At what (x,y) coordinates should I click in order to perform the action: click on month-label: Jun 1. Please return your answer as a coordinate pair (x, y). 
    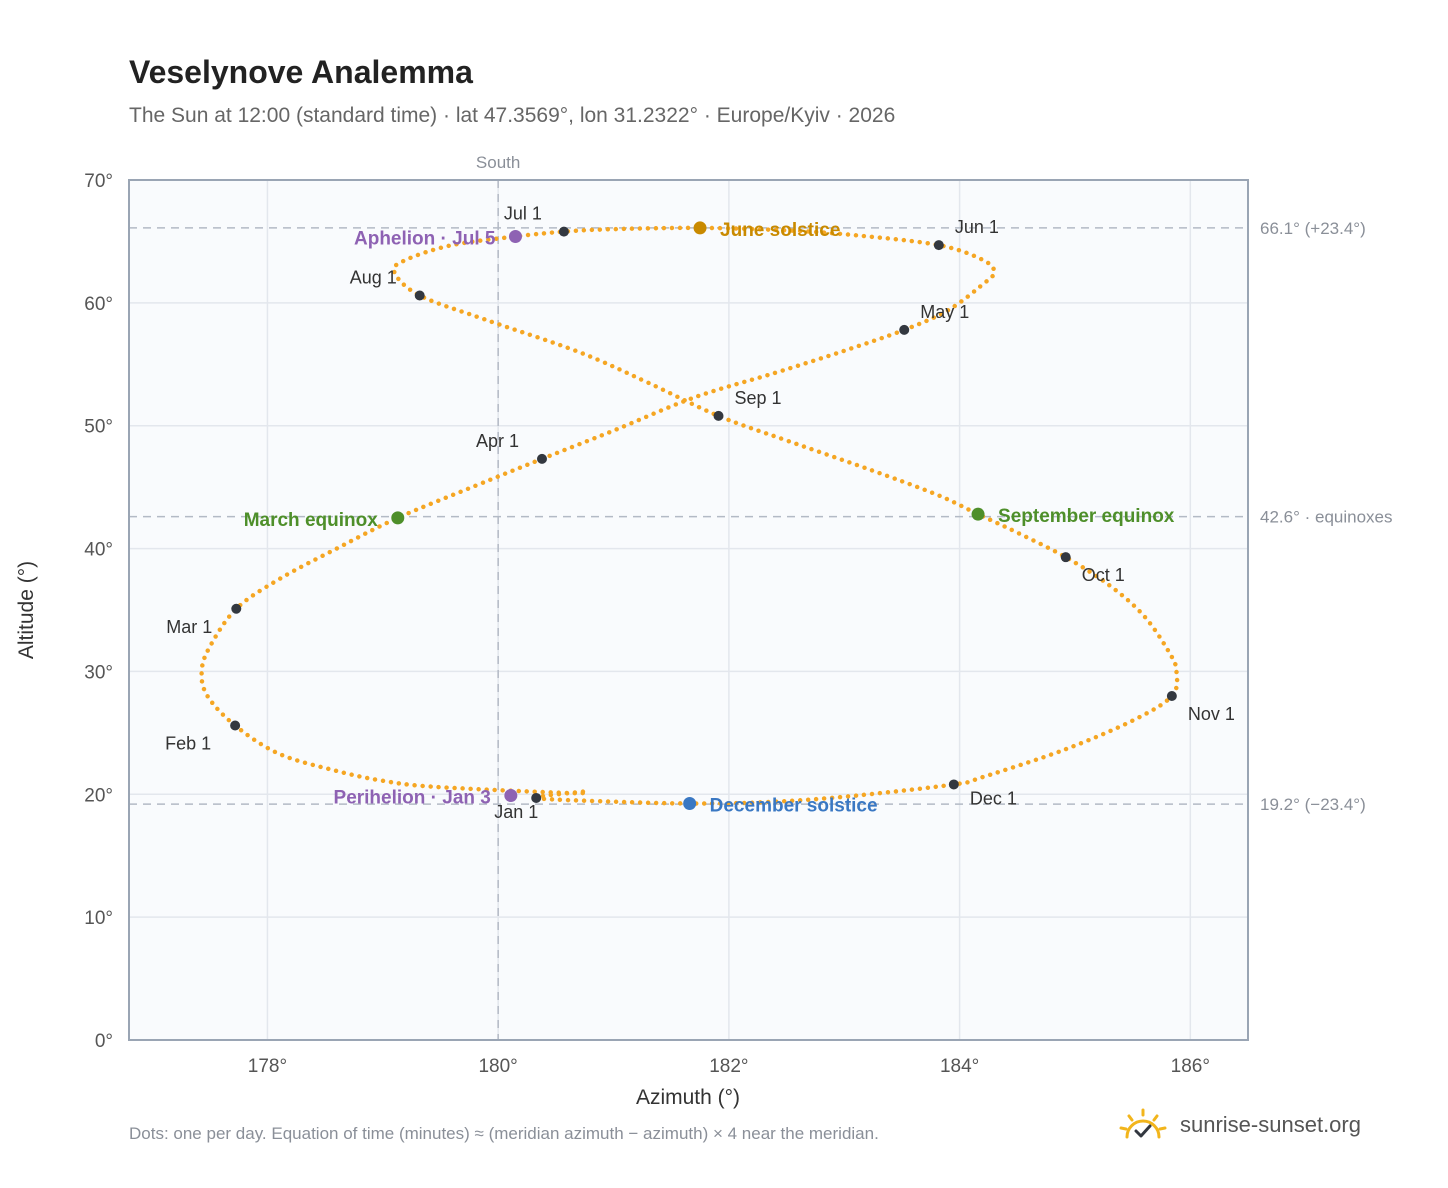
    Looking at the image, I should click on (977, 227).